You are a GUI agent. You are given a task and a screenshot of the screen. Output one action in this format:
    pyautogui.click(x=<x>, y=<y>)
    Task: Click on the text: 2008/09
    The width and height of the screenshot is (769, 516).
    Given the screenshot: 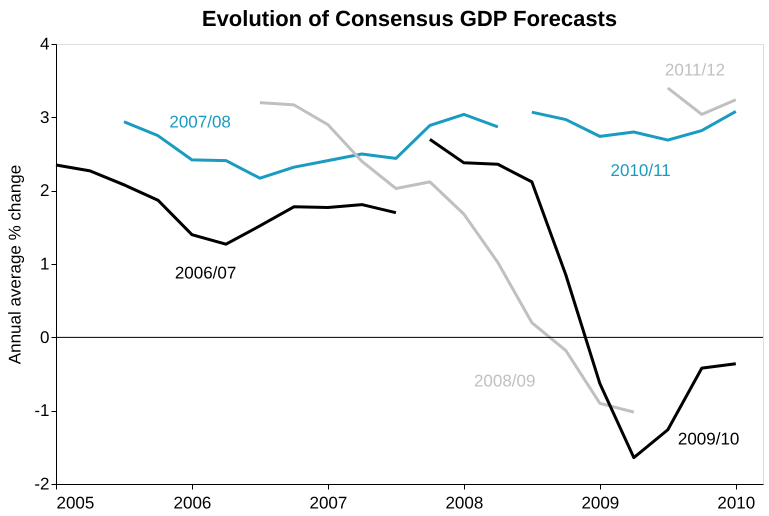 What is the action you would take?
    pyautogui.click(x=505, y=380)
    